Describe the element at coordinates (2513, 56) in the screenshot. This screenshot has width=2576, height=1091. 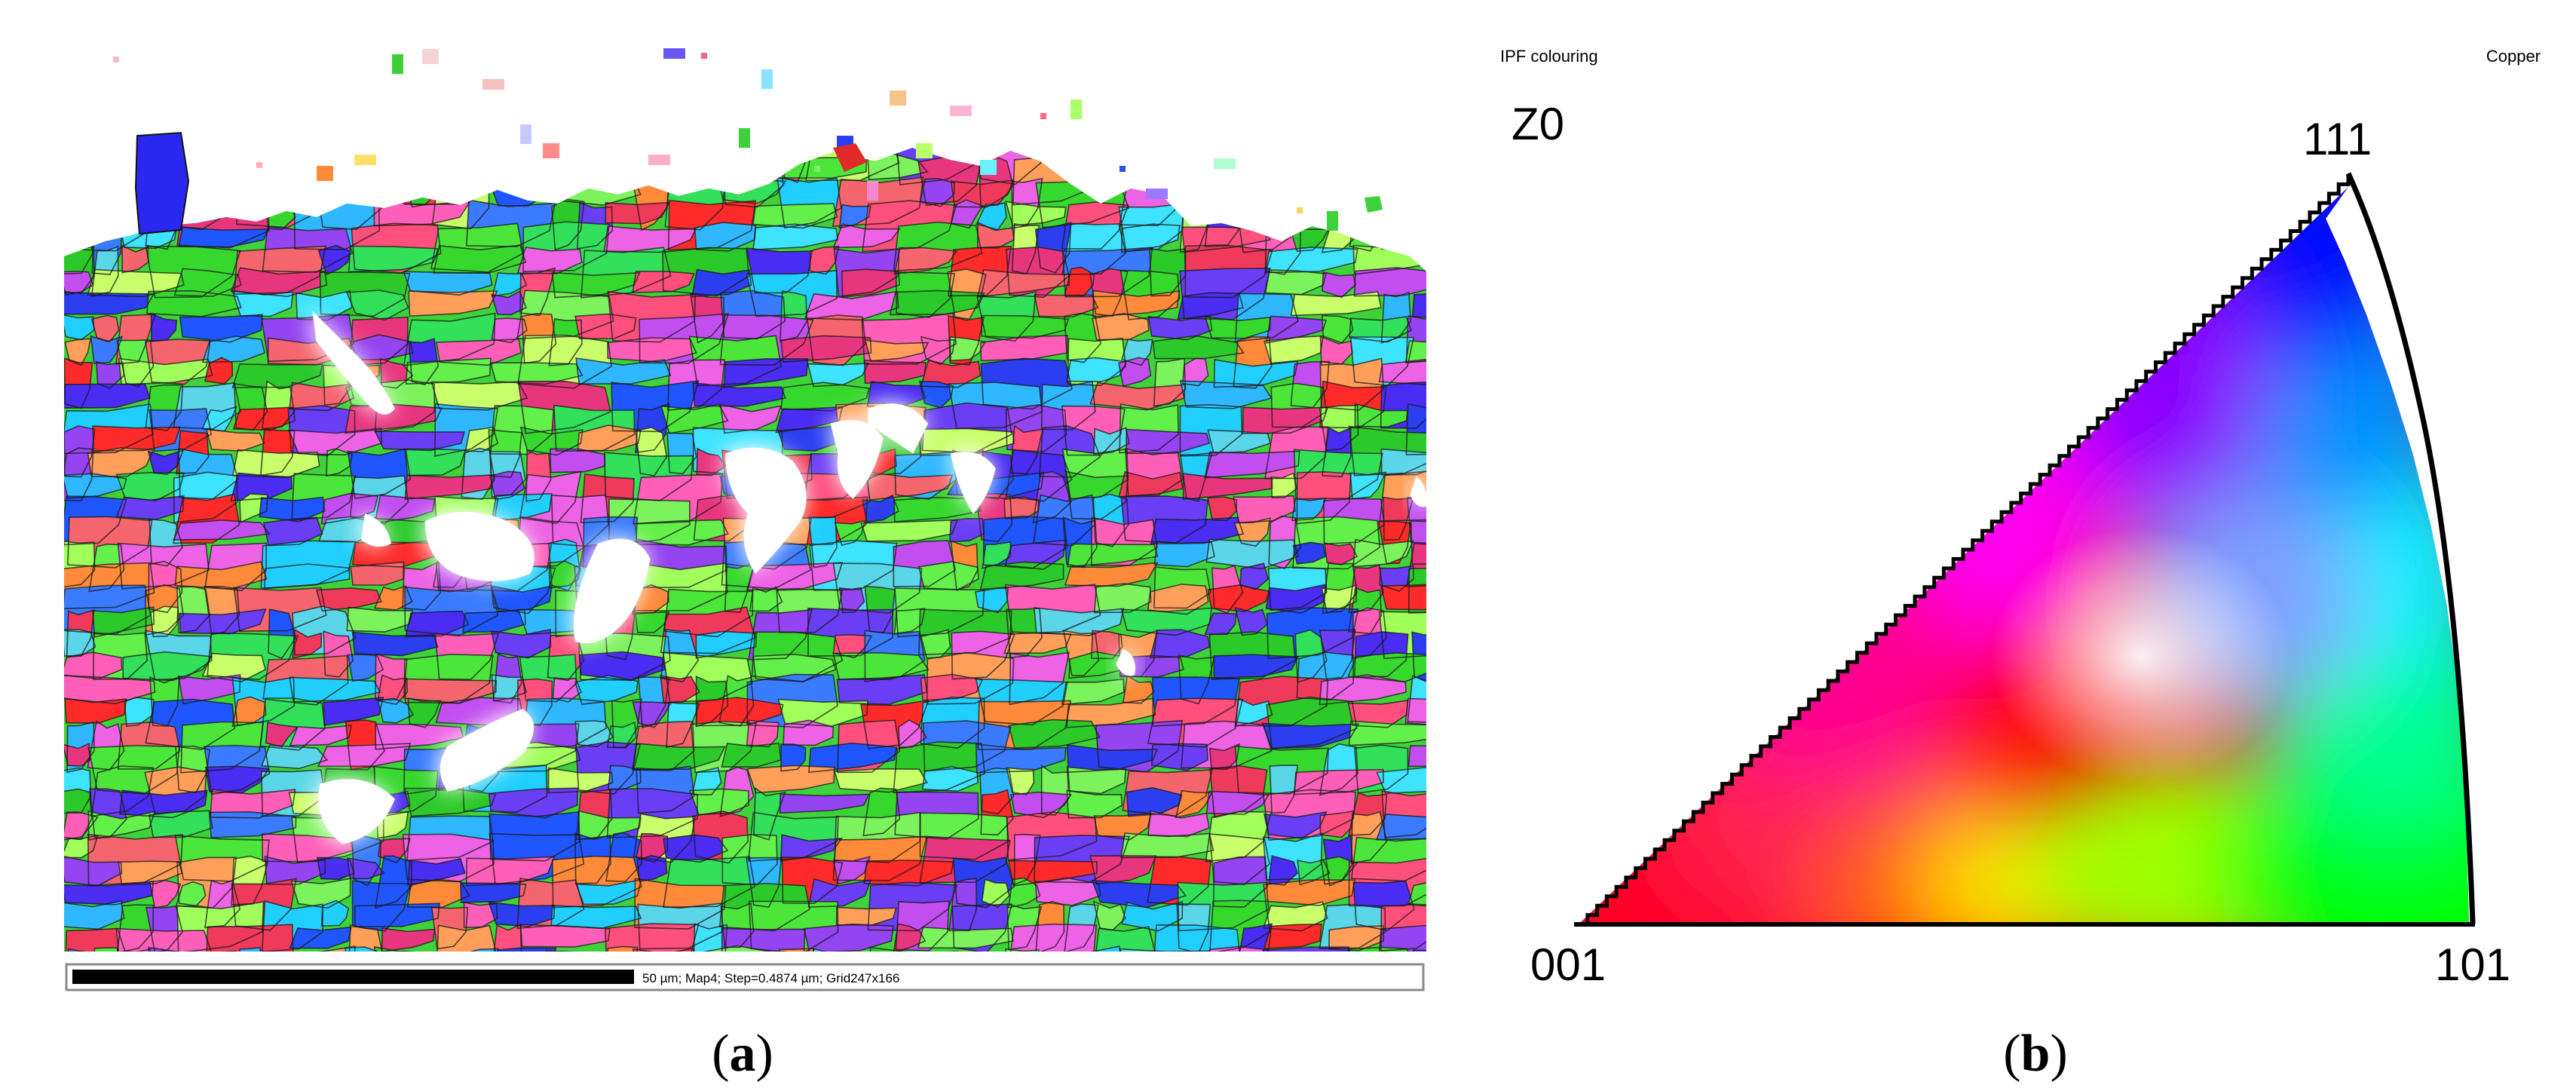
I see `phase-name-label: Copper` at that location.